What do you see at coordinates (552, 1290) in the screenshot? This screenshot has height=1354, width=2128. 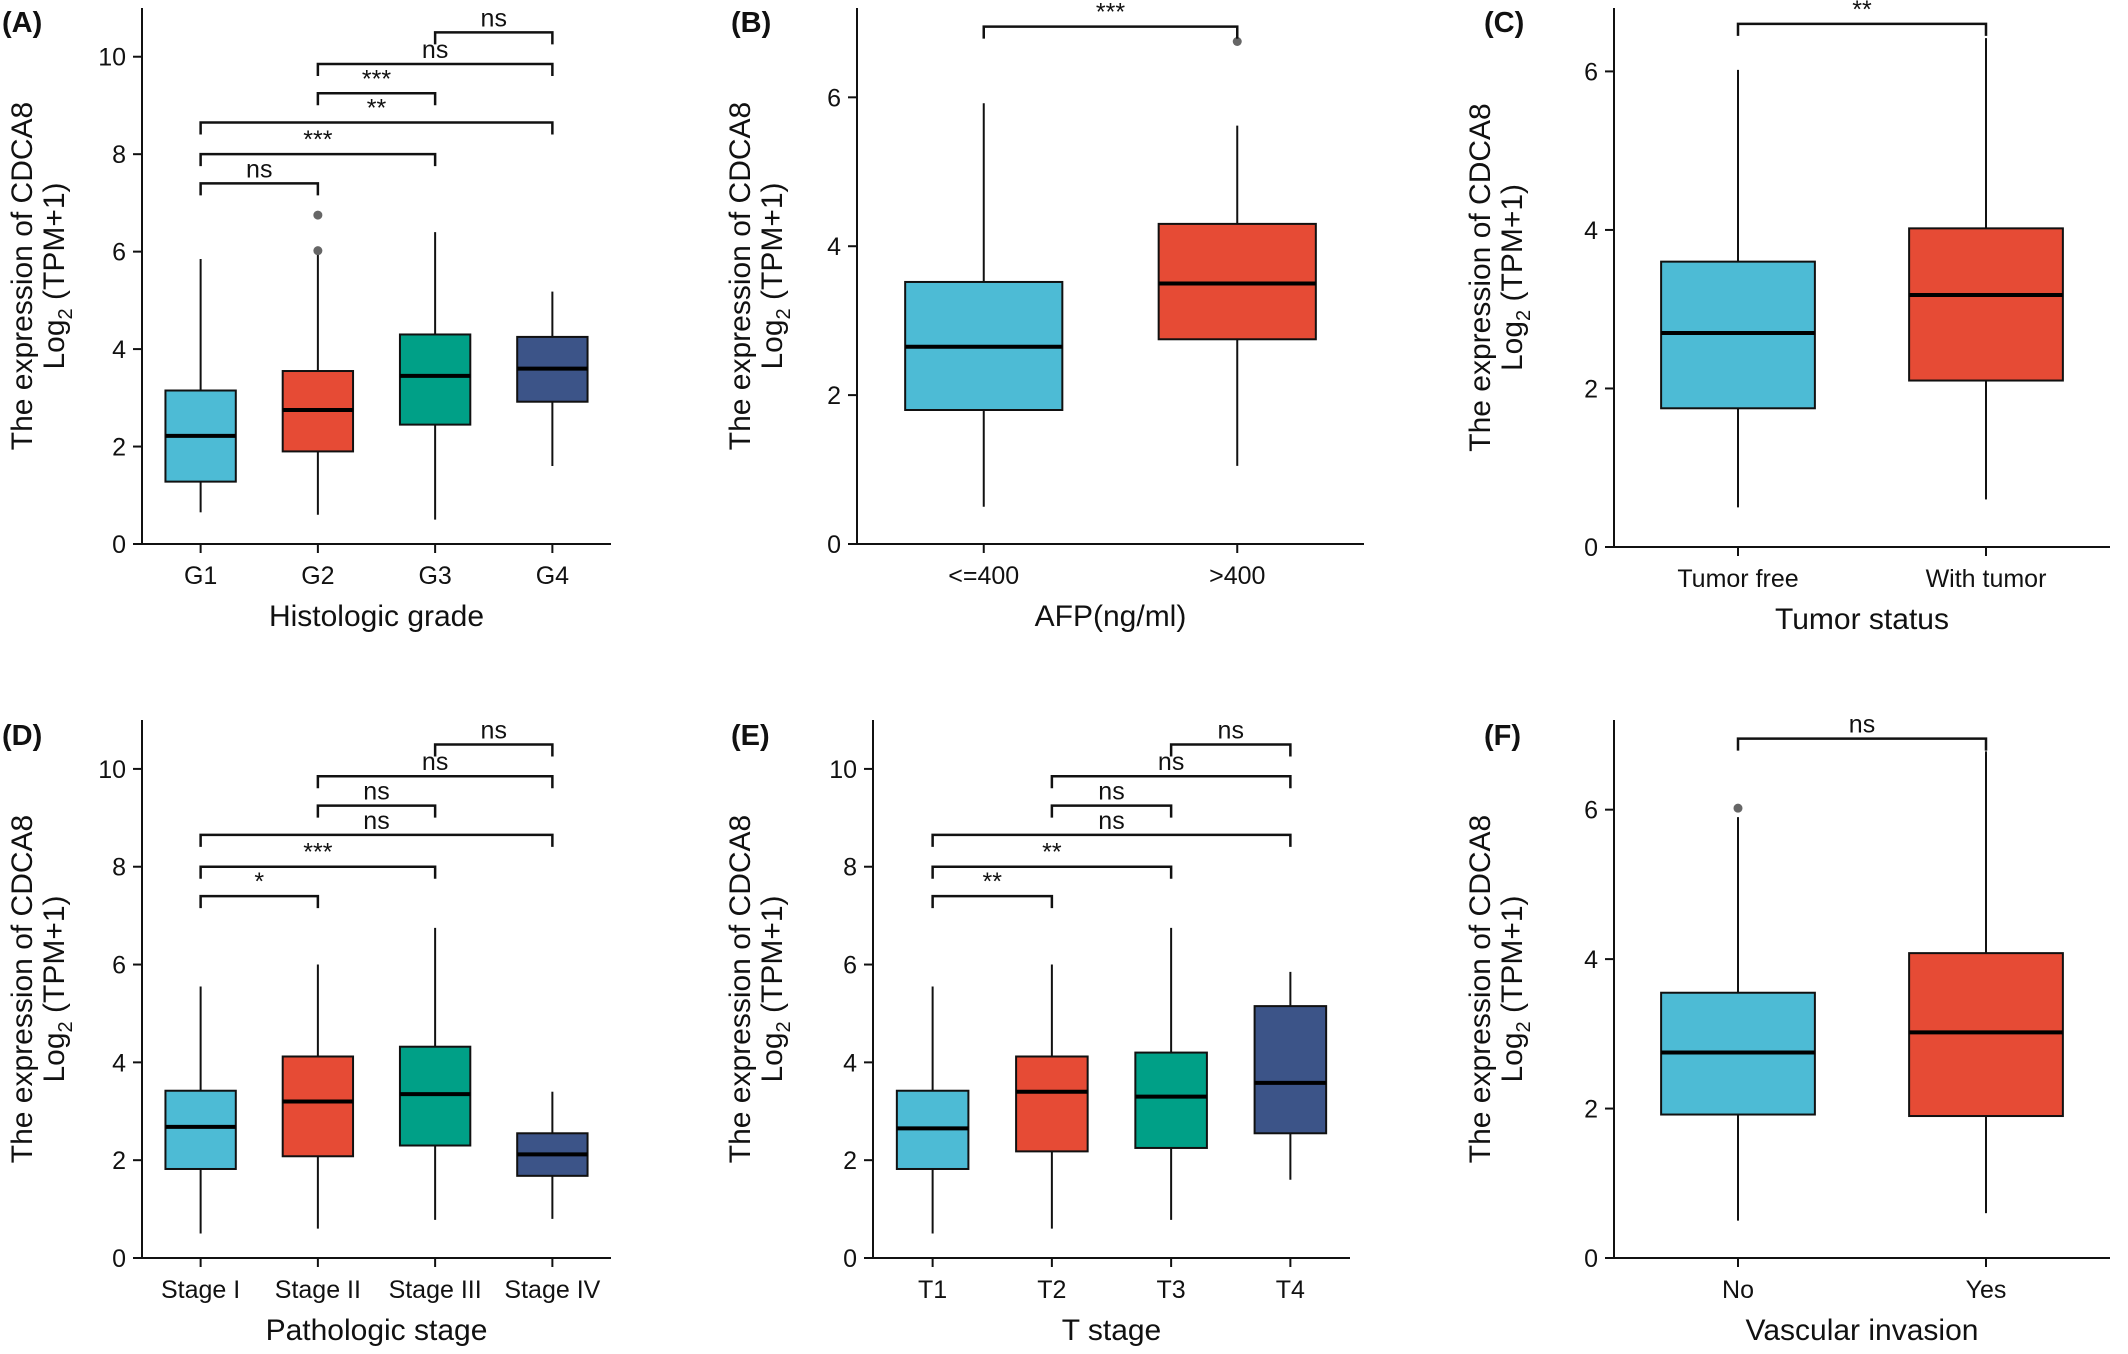 I see `x-tick-label: Stage IV` at bounding box center [552, 1290].